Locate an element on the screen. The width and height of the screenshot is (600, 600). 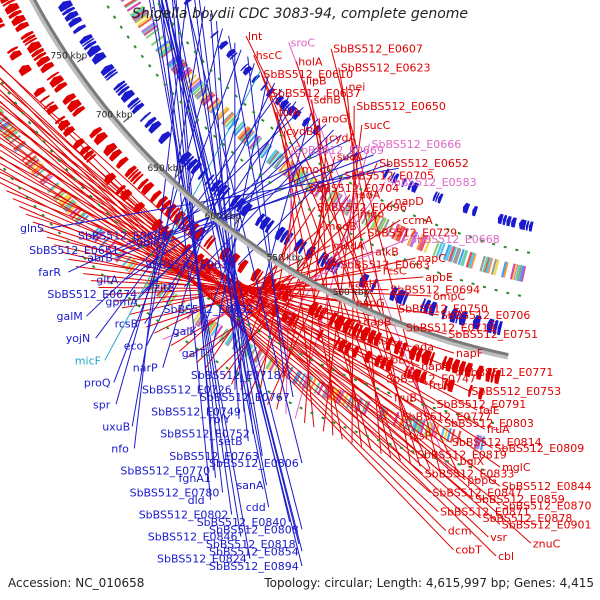
gene-label: SbBS512_E0694 is located at coordinates (435, 290).